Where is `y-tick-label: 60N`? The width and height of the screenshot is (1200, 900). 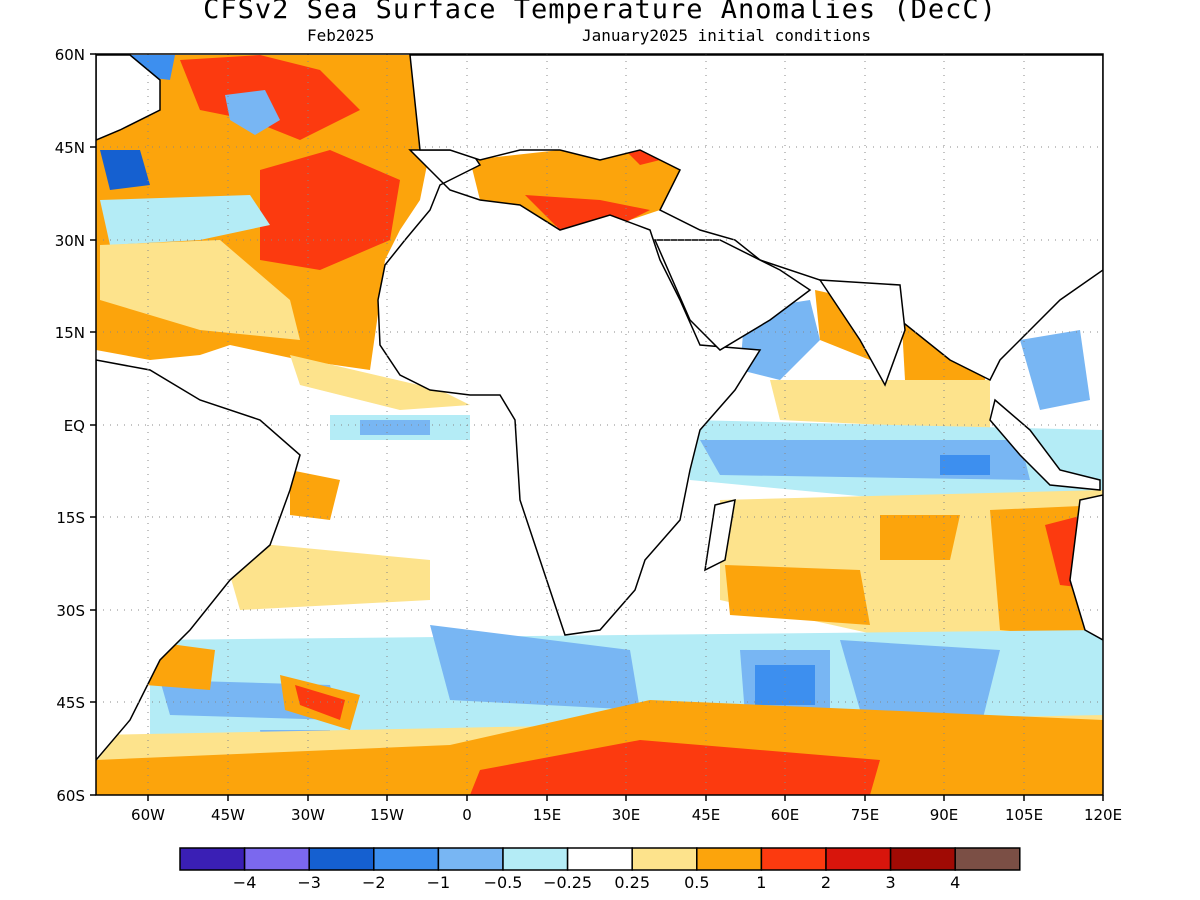
y-tick-label: 60N is located at coordinates (70, 55).